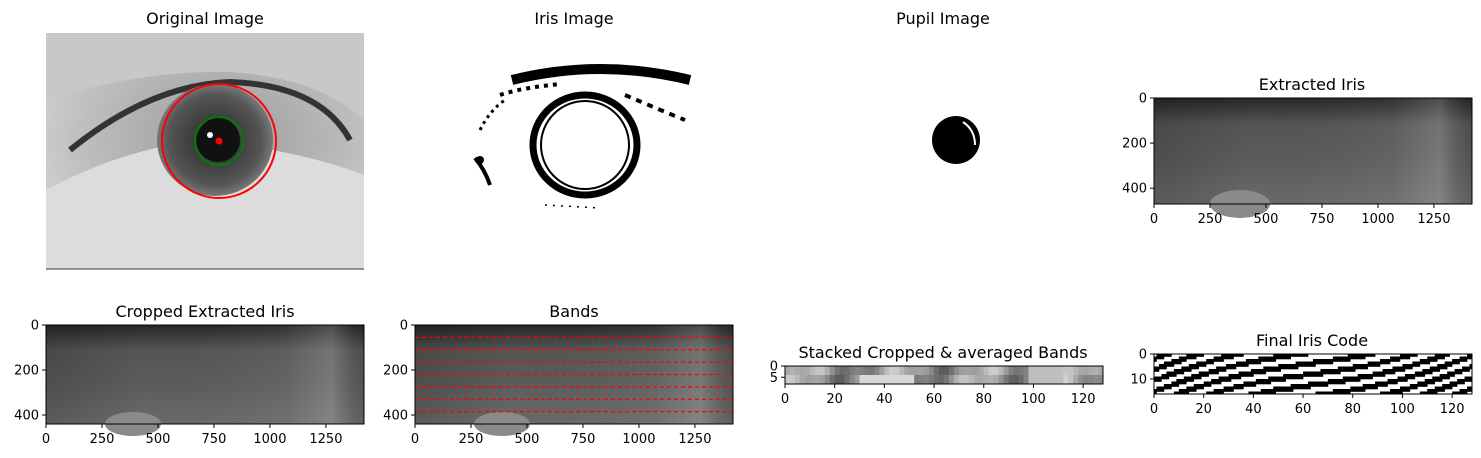 The width and height of the screenshot is (1481, 458). Describe the element at coordinates (1083, 399) in the screenshot. I see `stacked-xtick-label: 120` at that location.